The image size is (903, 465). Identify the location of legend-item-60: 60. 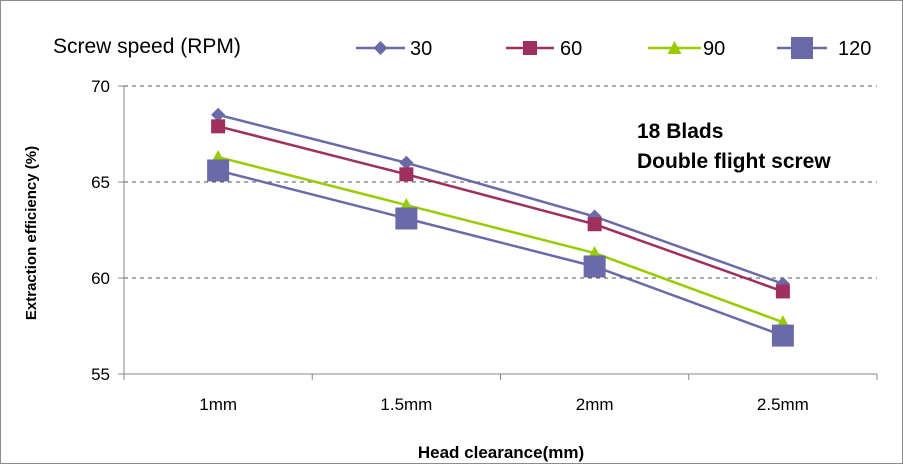
(544, 49).